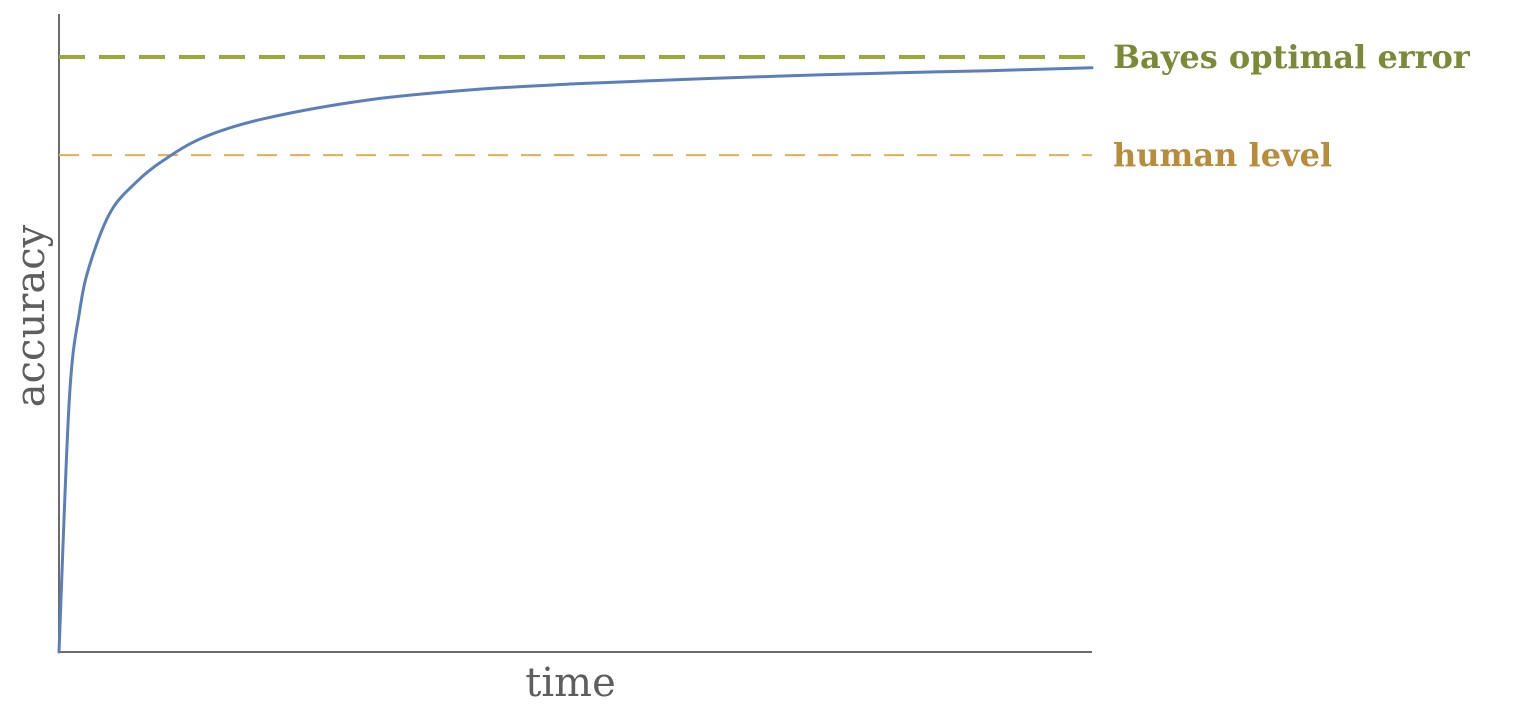 The width and height of the screenshot is (1514, 714). I want to click on reference-label-1: human level, so click(1222, 155).